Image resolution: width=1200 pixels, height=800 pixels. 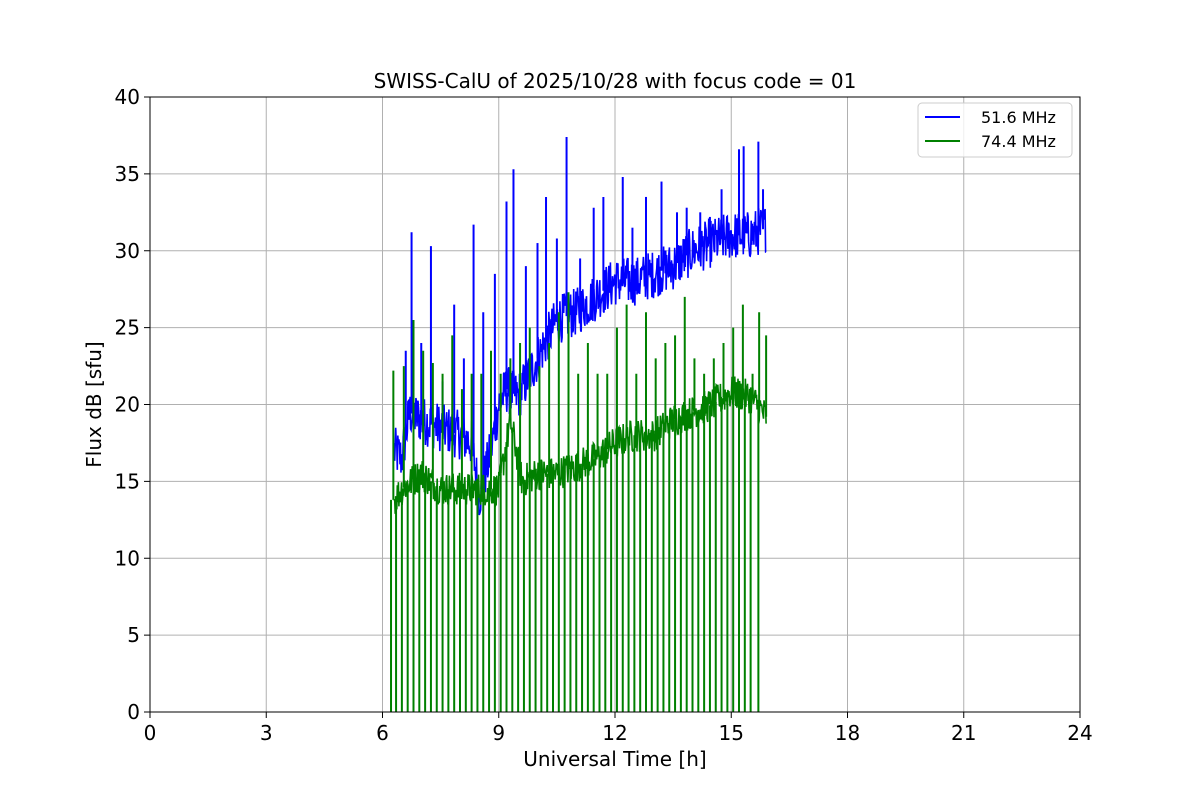 What do you see at coordinates (963, 733) in the screenshot?
I see `x-tick-label: 21` at bounding box center [963, 733].